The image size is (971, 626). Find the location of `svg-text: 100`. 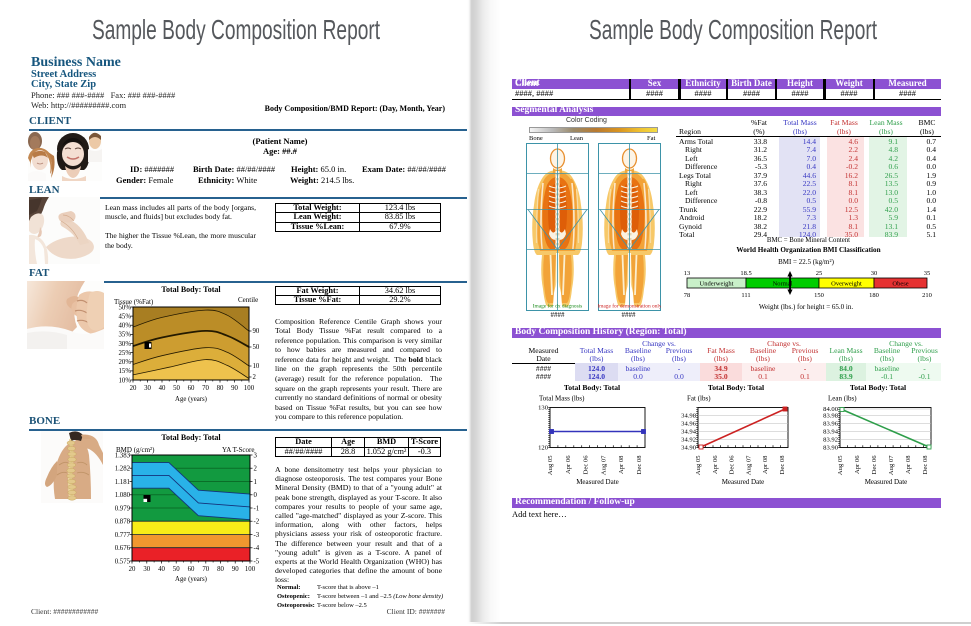

svg-text: 100 is located at coordinates (250, 569).